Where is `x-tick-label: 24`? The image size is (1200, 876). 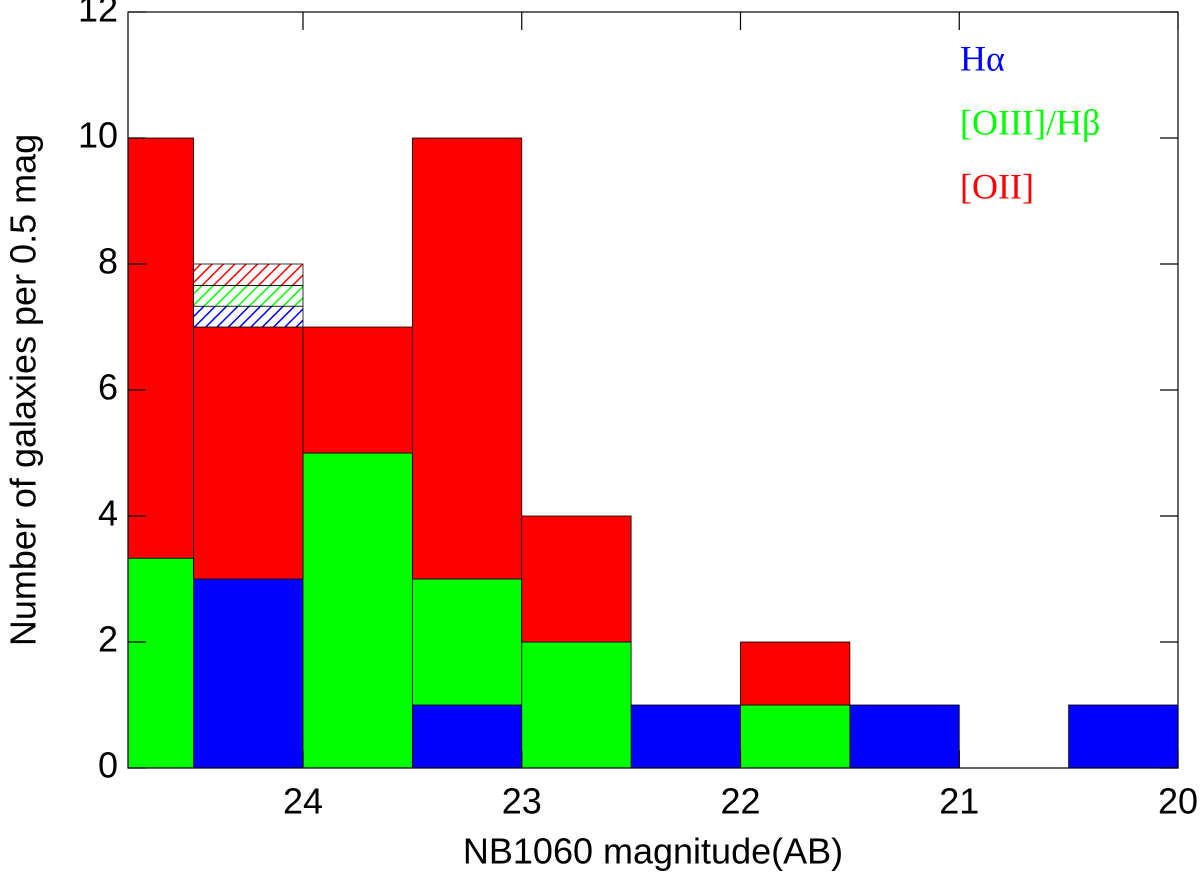 x-tick-label: 24 is located at coordinates (303, 801).